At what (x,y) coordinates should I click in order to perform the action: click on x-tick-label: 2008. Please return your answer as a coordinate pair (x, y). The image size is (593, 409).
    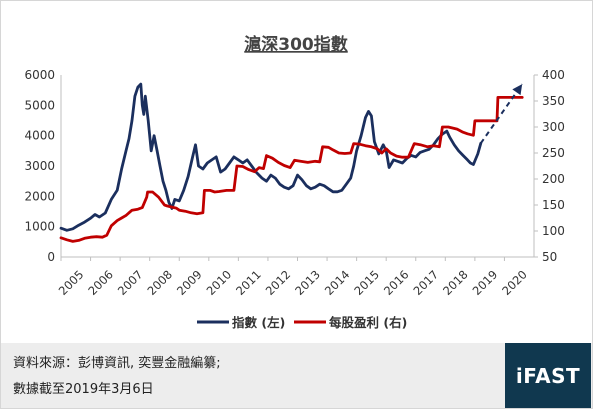
    Looking at the image, I should click on (159, 282).